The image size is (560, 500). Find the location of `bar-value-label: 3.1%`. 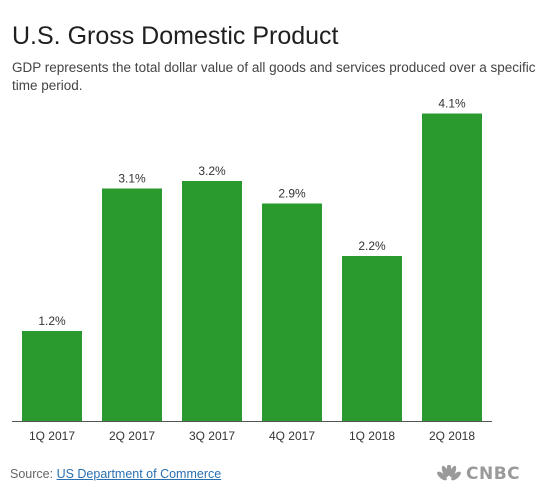

bar-value-label: 3.1% is located at coordinates (132, 179).